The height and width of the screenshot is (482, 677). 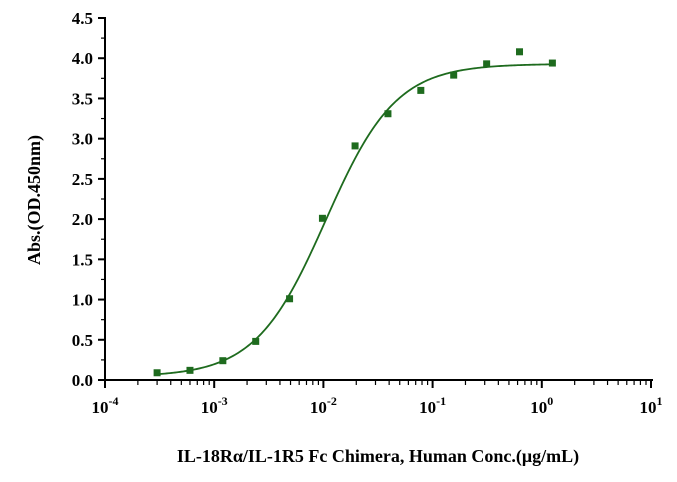 I want to click on x-tick-label: 10¹, so click(x=651, y=405).